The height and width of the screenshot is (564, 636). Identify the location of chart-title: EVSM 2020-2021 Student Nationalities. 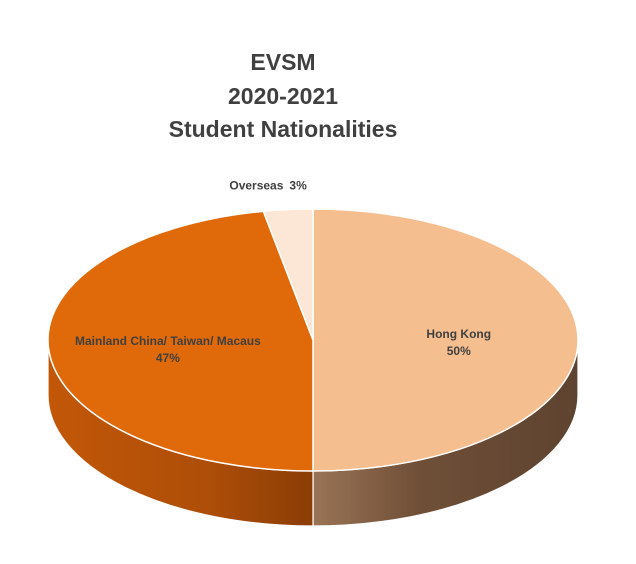
(283, 95).